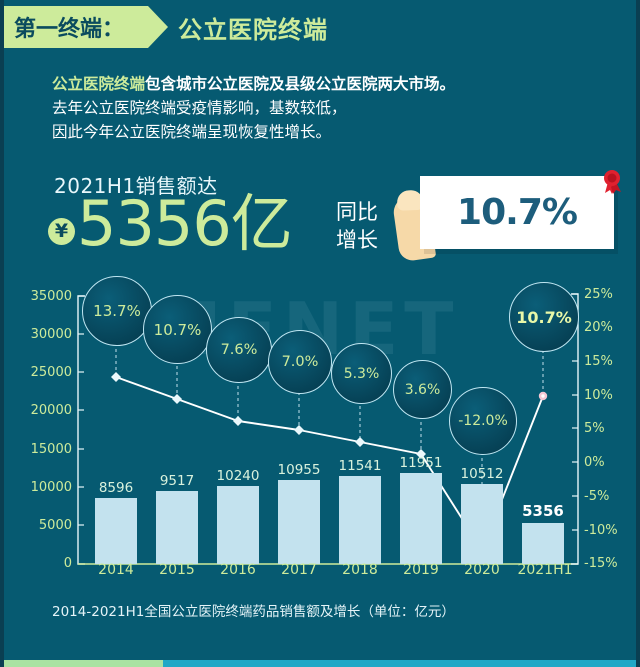 This screenshot has width=640, height=667. I want to click on growth-bubble-2021H1: 10.7%, so click(544, 317).